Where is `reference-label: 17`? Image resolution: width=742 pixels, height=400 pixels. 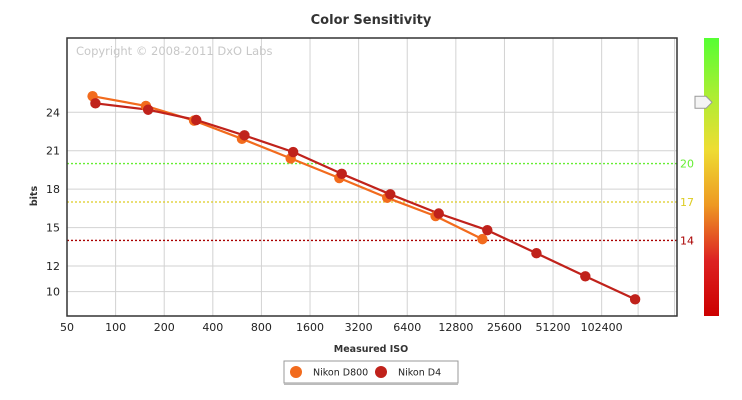 reference-label: 17 is located at coordinates (687, 202).